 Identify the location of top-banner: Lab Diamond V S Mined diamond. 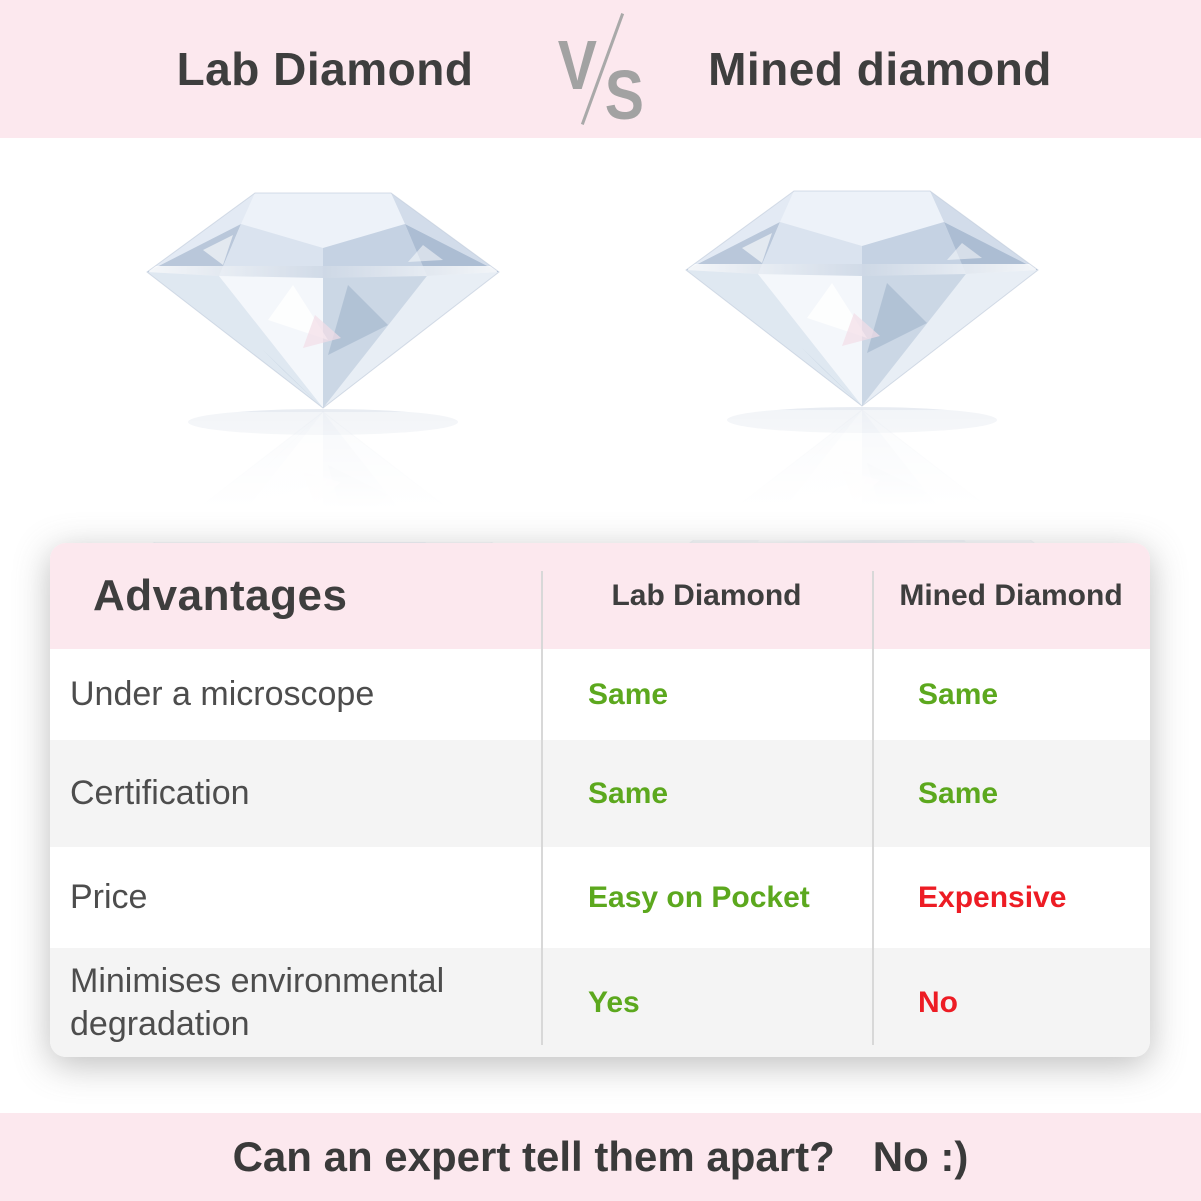
(600, 69).